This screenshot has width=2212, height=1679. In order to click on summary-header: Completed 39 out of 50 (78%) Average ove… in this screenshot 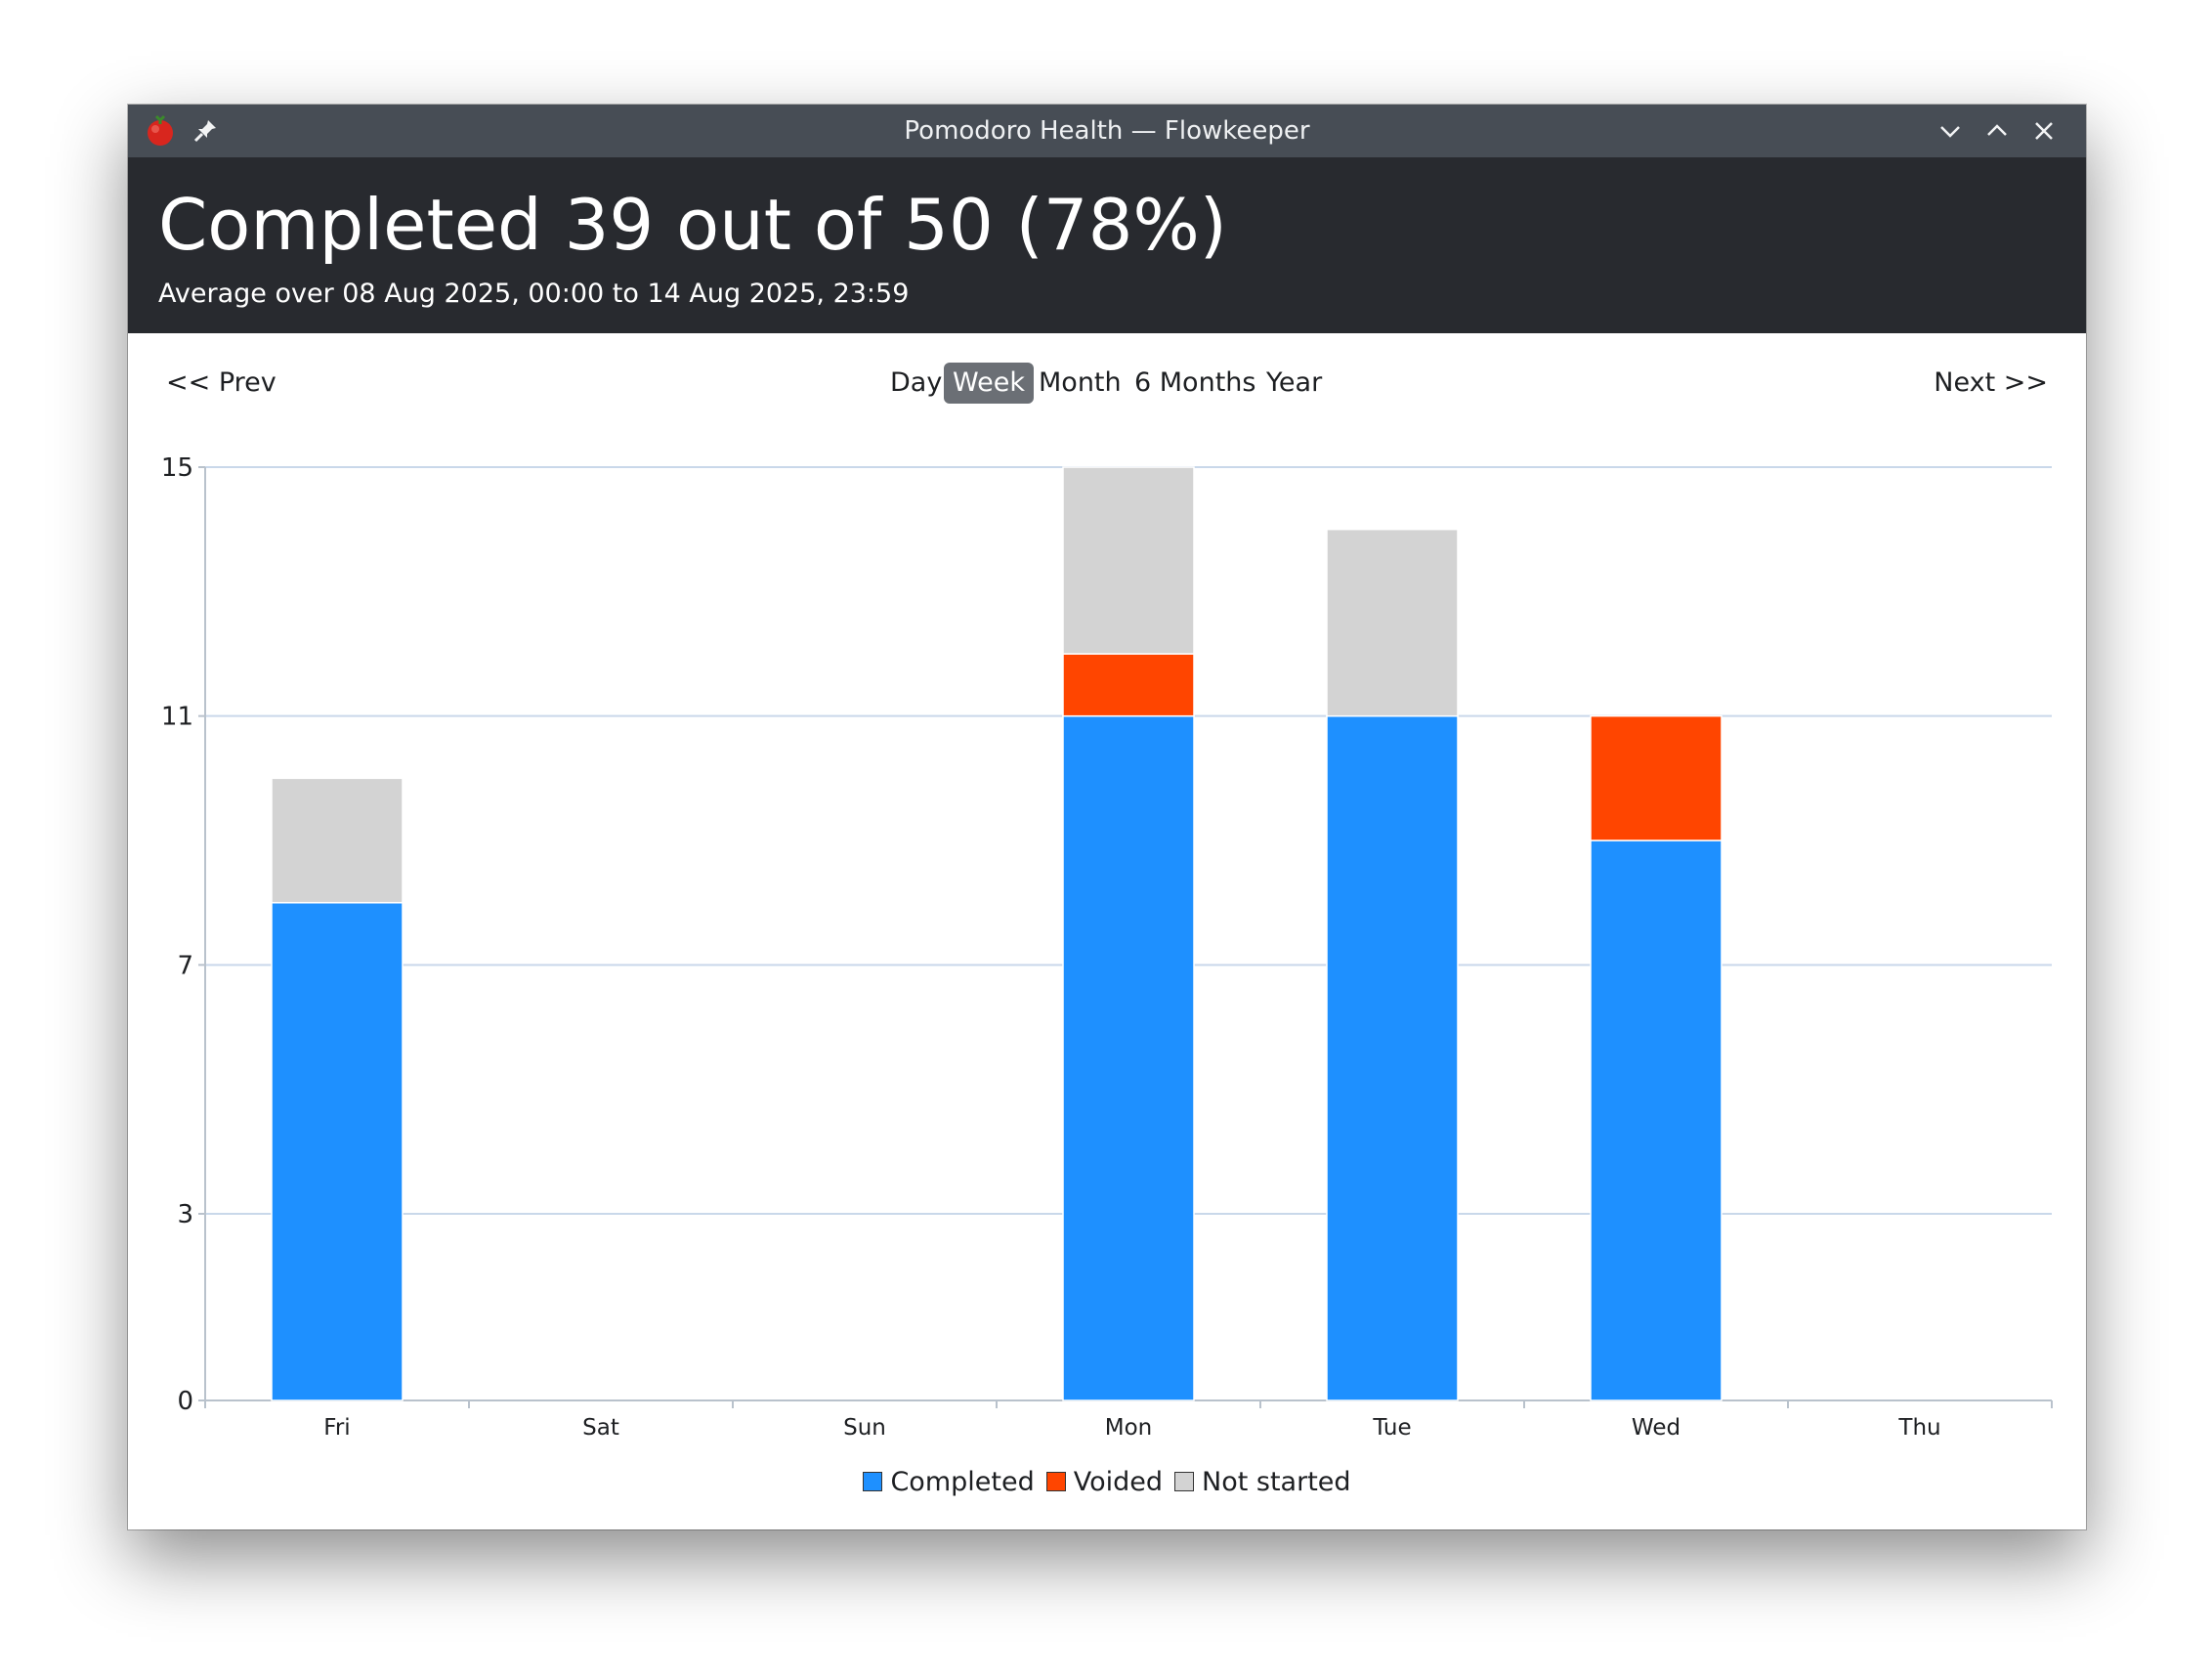, I will do `click(1107, 245)`.